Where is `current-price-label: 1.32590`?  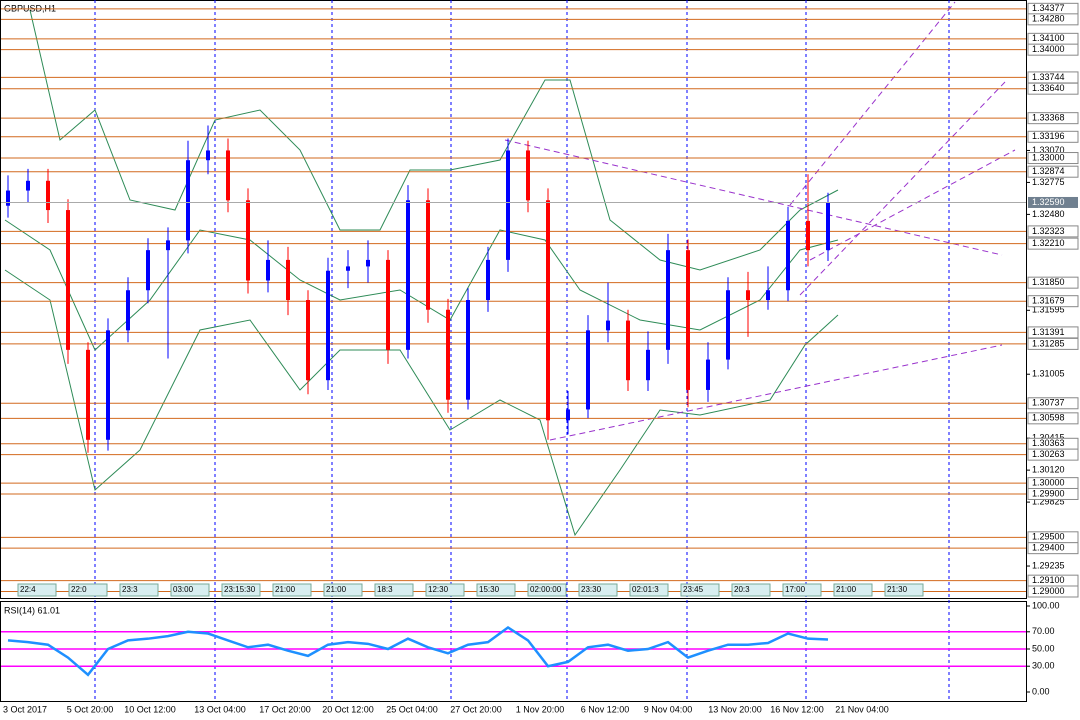 current-price-label: 1.32590 is located at coordinates (1048, 202).